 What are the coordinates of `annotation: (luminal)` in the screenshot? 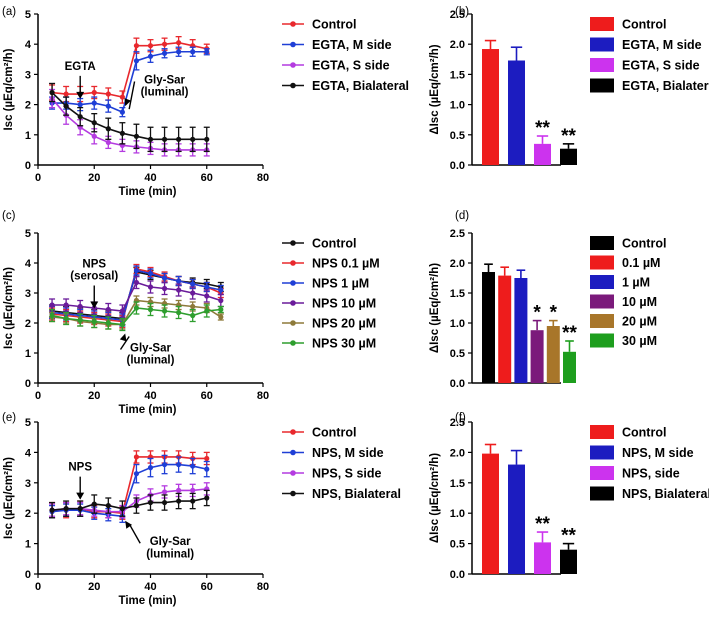 It's located at (165, 93).